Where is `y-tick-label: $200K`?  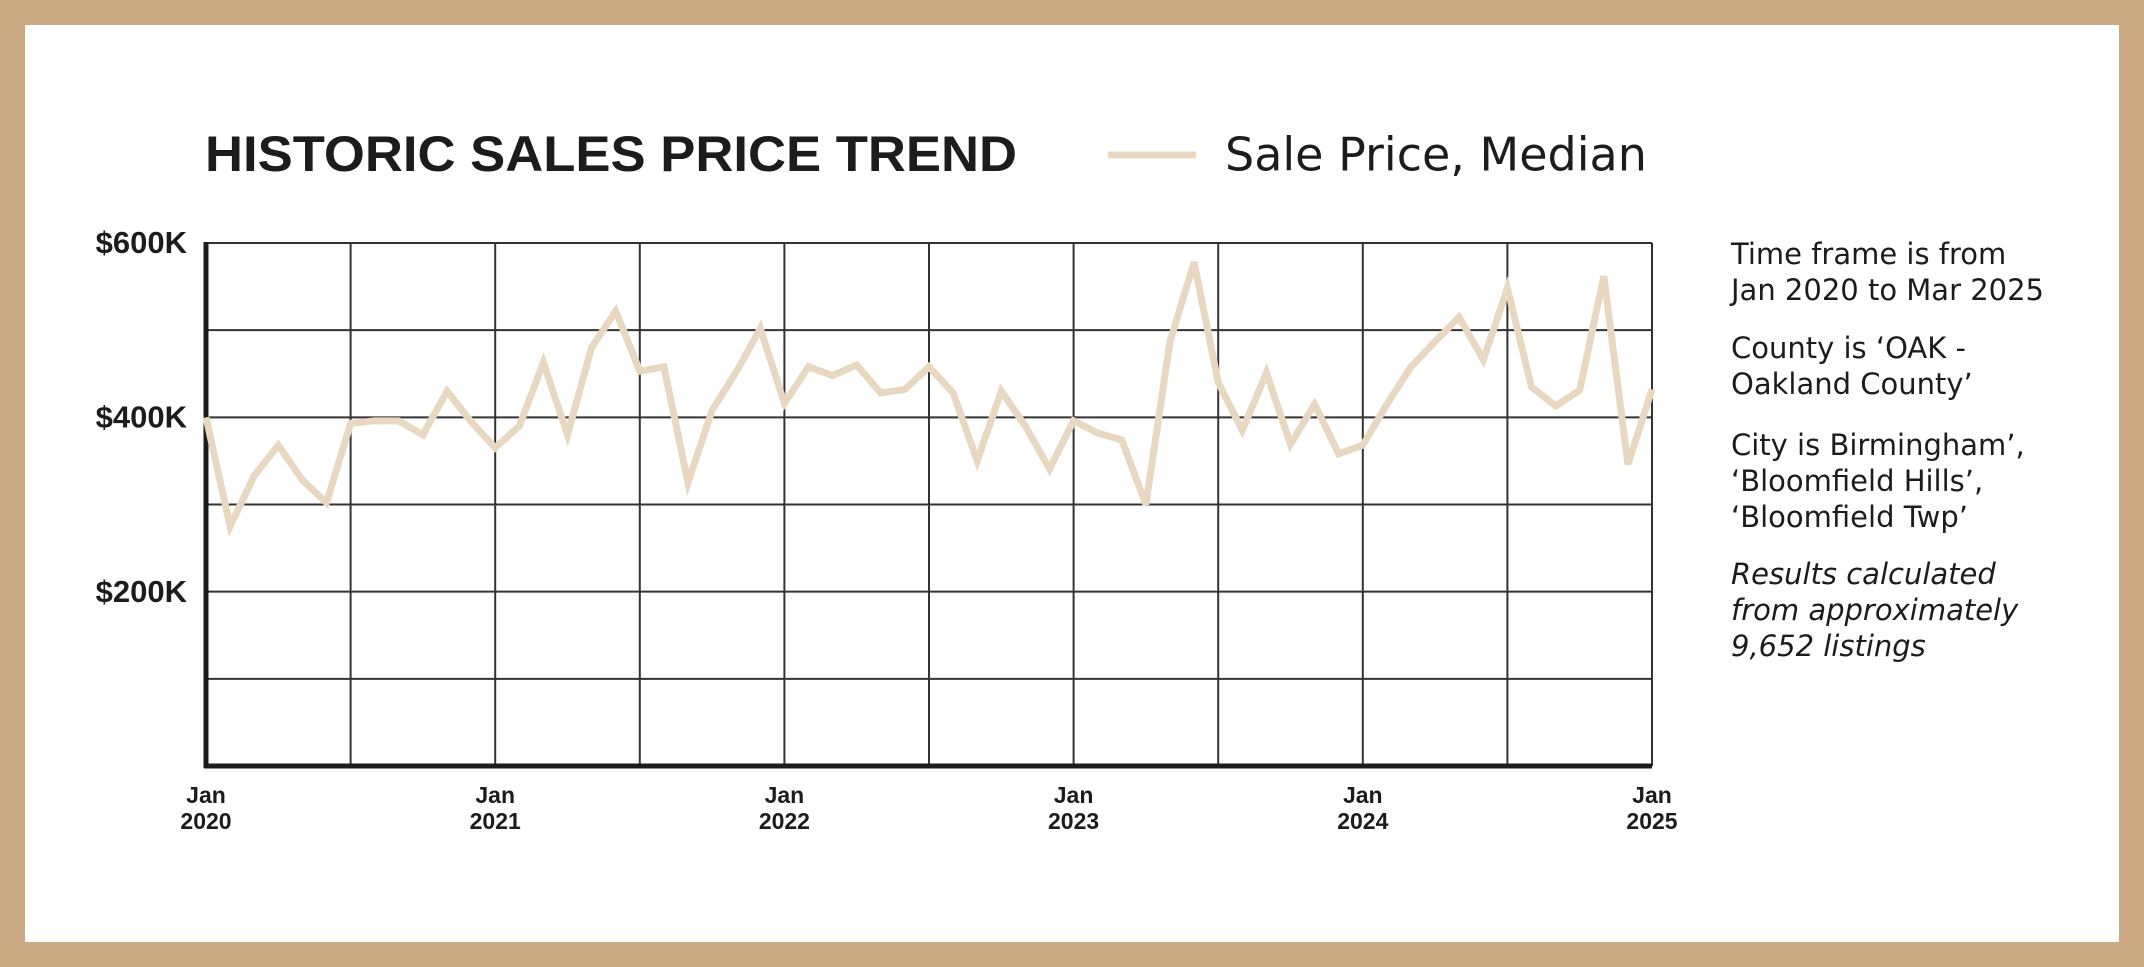 y-tick-label: $200K is located at coordinates (142, 591).